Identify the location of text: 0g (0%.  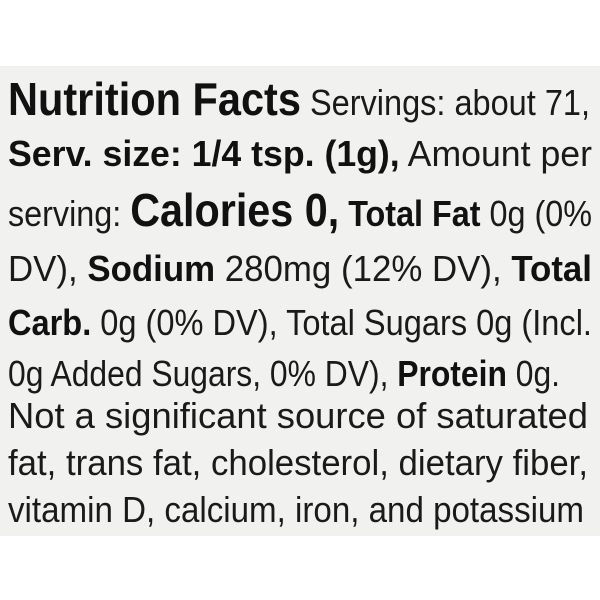
(536, 213).